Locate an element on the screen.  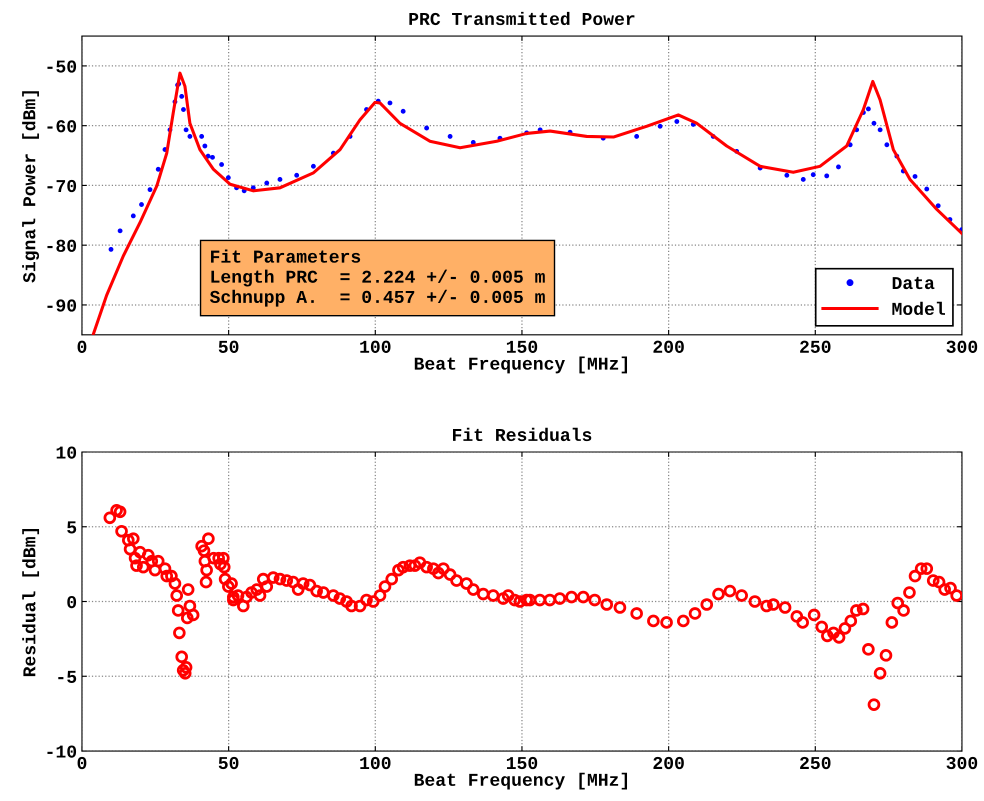
legend-label: Model is located at coordinates (918, 308).